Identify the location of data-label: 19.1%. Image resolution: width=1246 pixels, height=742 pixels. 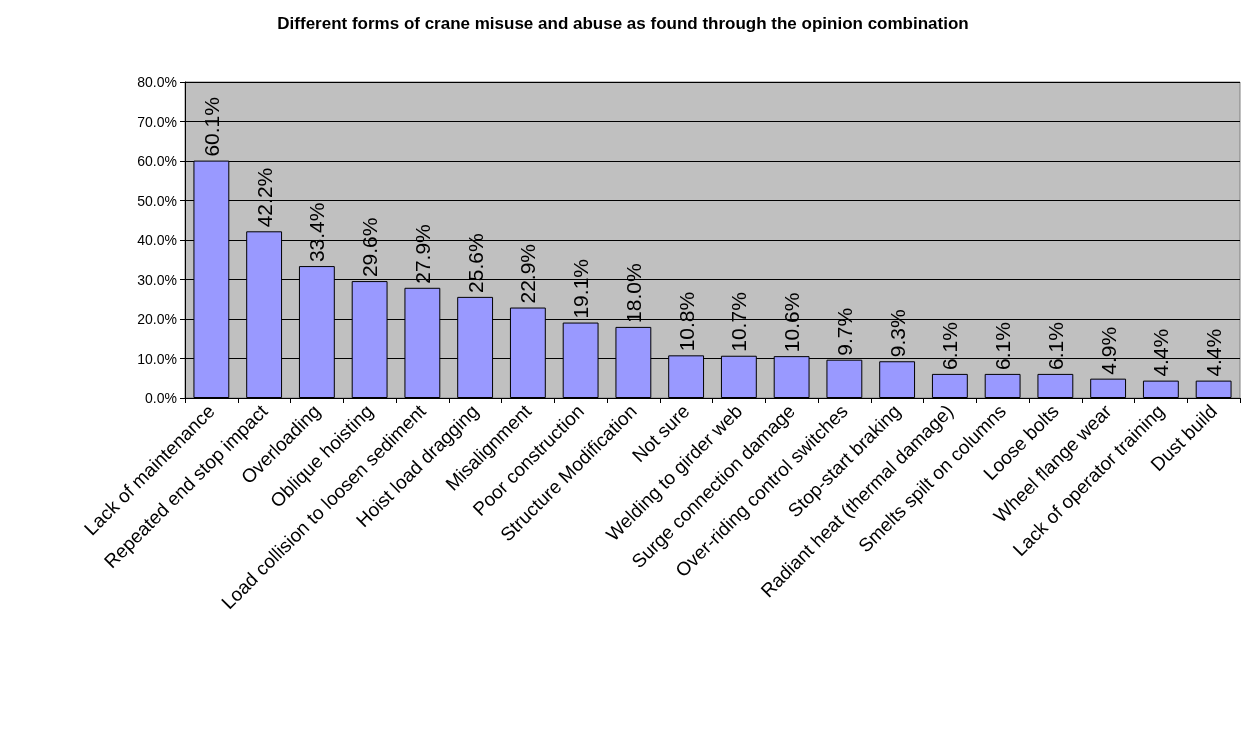
(581, 289).